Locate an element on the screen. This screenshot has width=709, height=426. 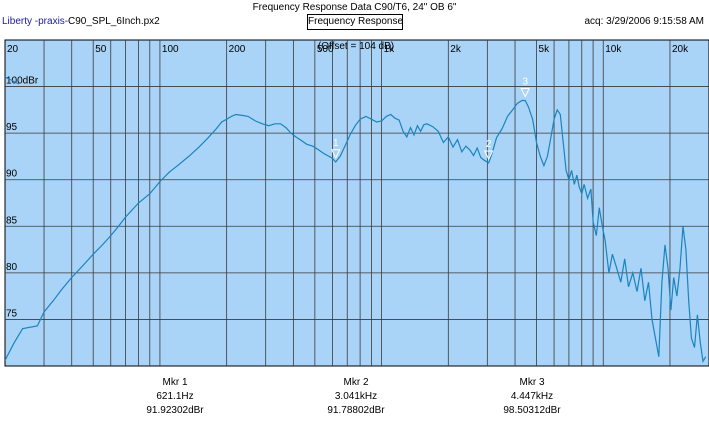
marker-readout: Mkr 1 621.1Hz 91.92302dBr is located at coordinates (175, 397).